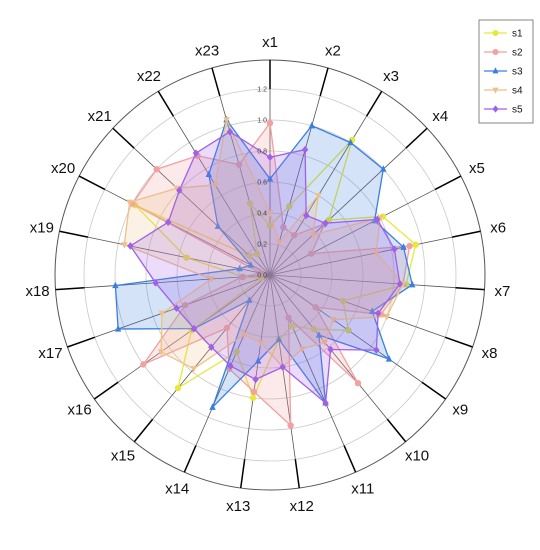 The width and height of the screenshot is (540, 550). I want to click on axis-label-x8: x8, so click(490, 353).